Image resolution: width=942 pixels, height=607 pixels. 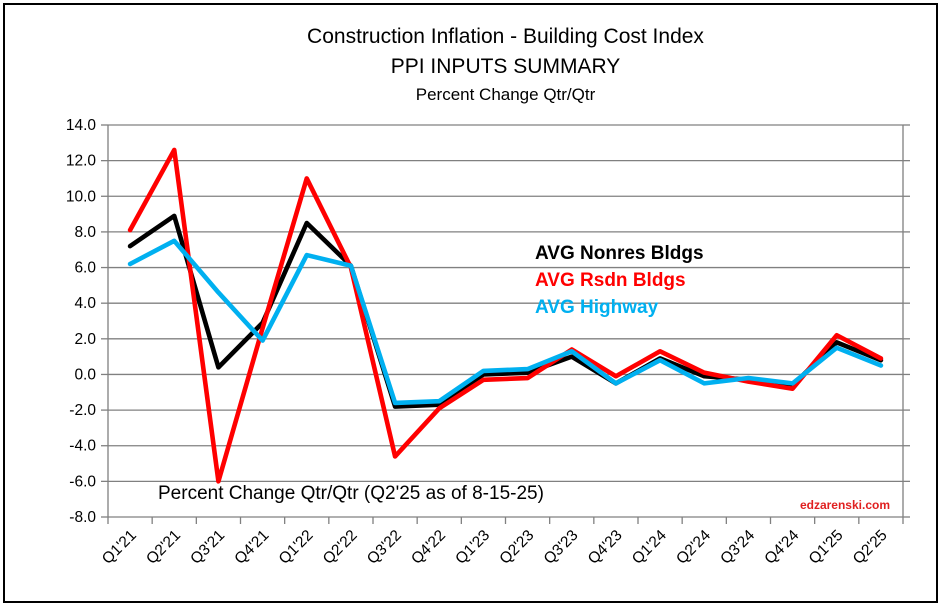 What do you see at coordinates (610, 280) in the screenshot?
I see `legend-entry-rsdn-bldgs: AVG Rsdn Bldgs` at bounding box center [610, 280].